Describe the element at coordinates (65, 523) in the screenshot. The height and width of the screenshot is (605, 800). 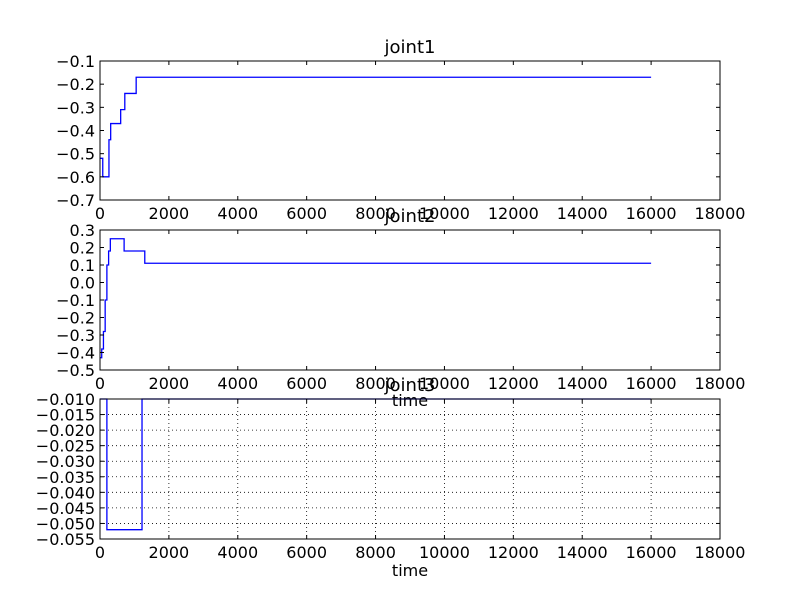
I see `y-tick-label: −0.050` at that location.